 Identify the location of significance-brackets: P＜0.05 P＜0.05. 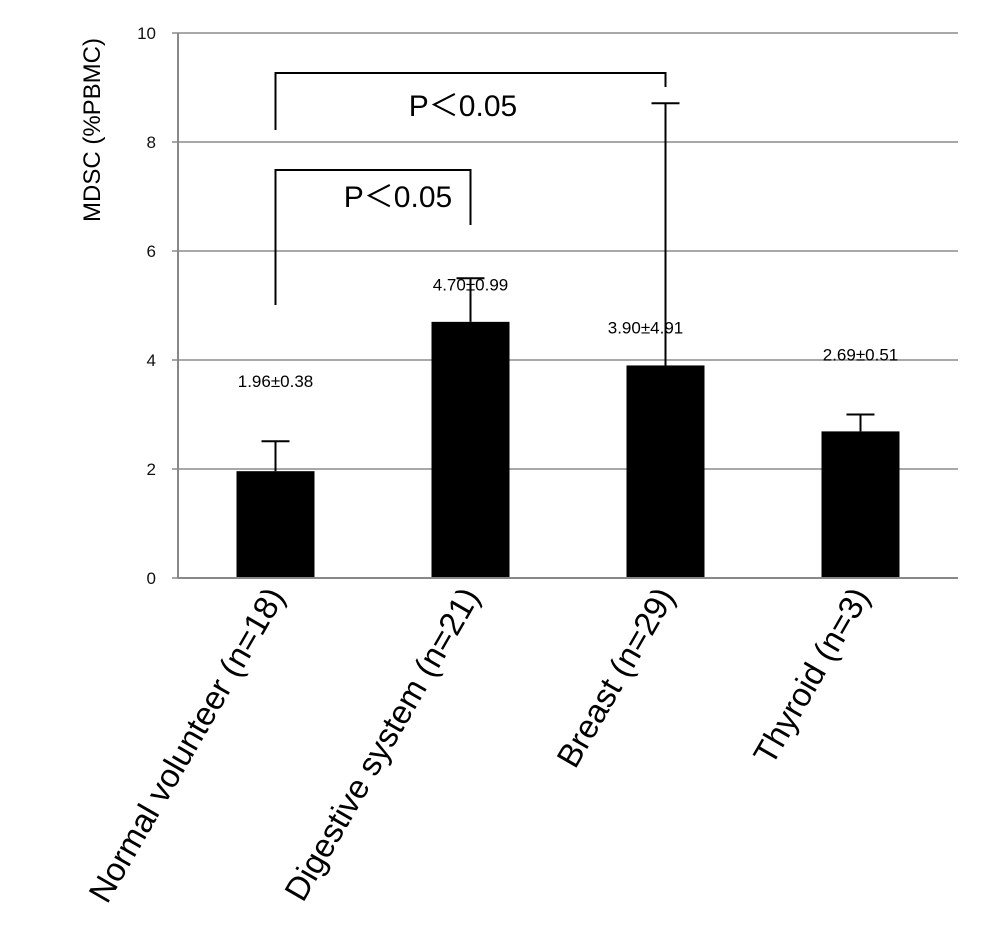
(470, 188).